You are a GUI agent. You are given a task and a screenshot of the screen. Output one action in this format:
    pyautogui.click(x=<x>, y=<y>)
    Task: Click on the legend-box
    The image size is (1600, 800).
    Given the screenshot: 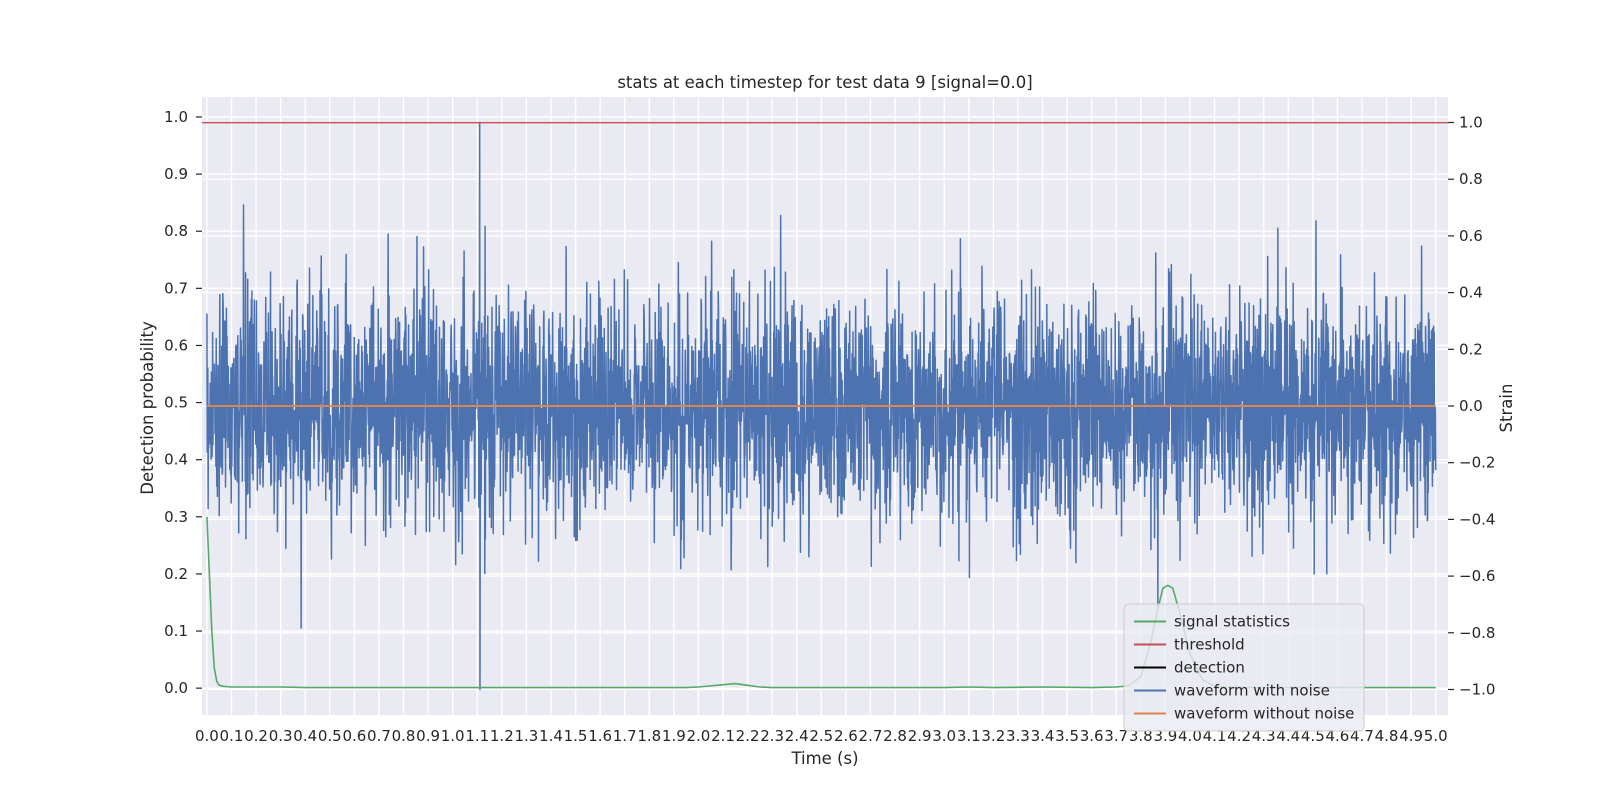 What is the action you would take?
    pyautogui.click(x=1244, y=667)
    